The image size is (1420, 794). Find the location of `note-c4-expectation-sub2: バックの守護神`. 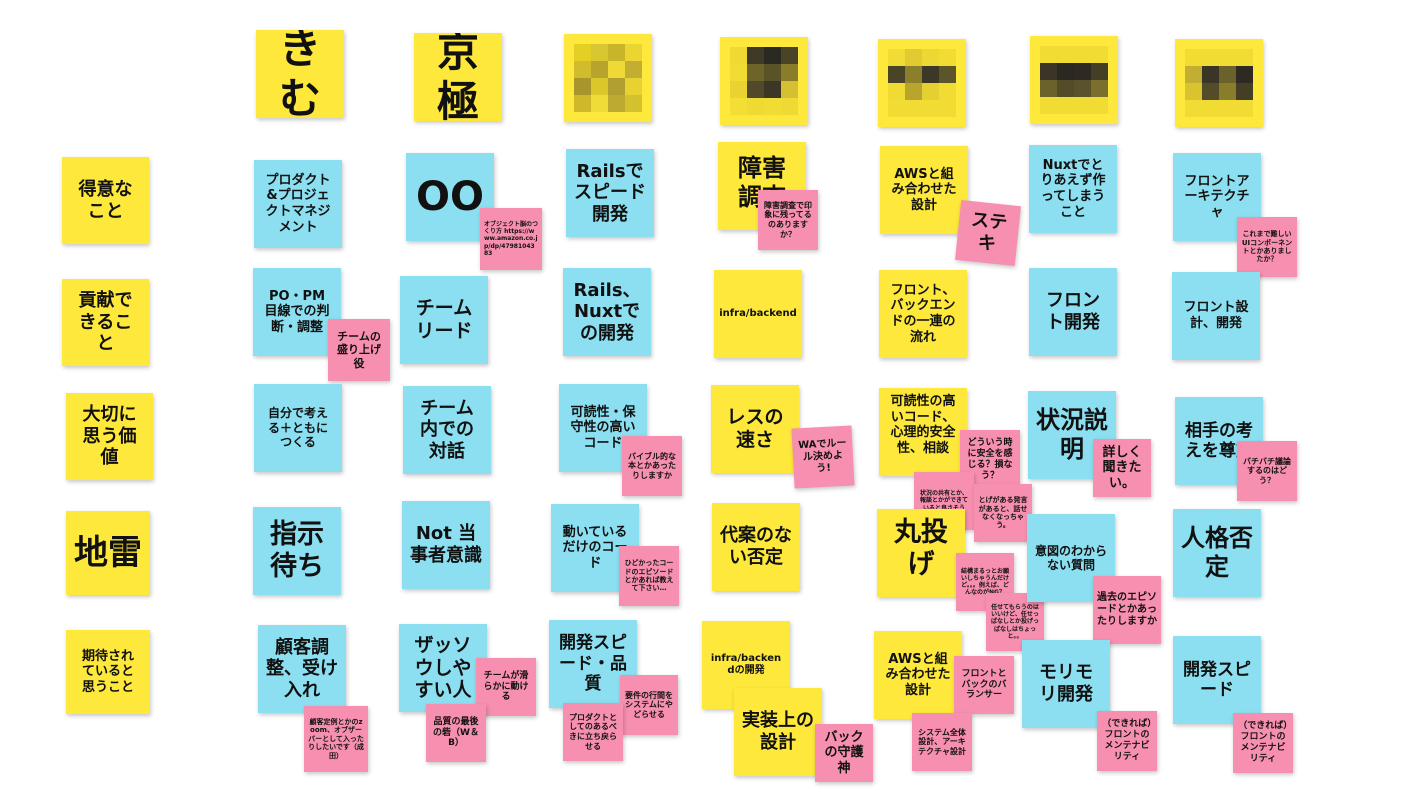

note-c4-expectation-sub2: バックの守護神 is located at coordinates (844, 753).